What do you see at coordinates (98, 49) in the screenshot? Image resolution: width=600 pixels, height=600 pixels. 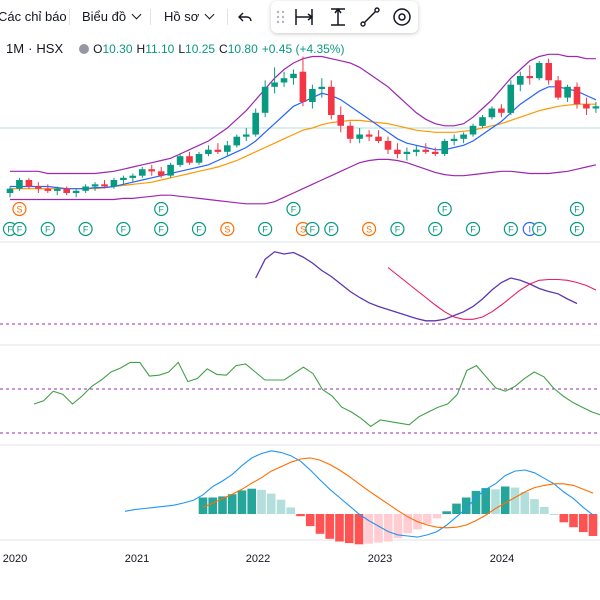 I see `open-label: O` at bounding box center [98, 49].